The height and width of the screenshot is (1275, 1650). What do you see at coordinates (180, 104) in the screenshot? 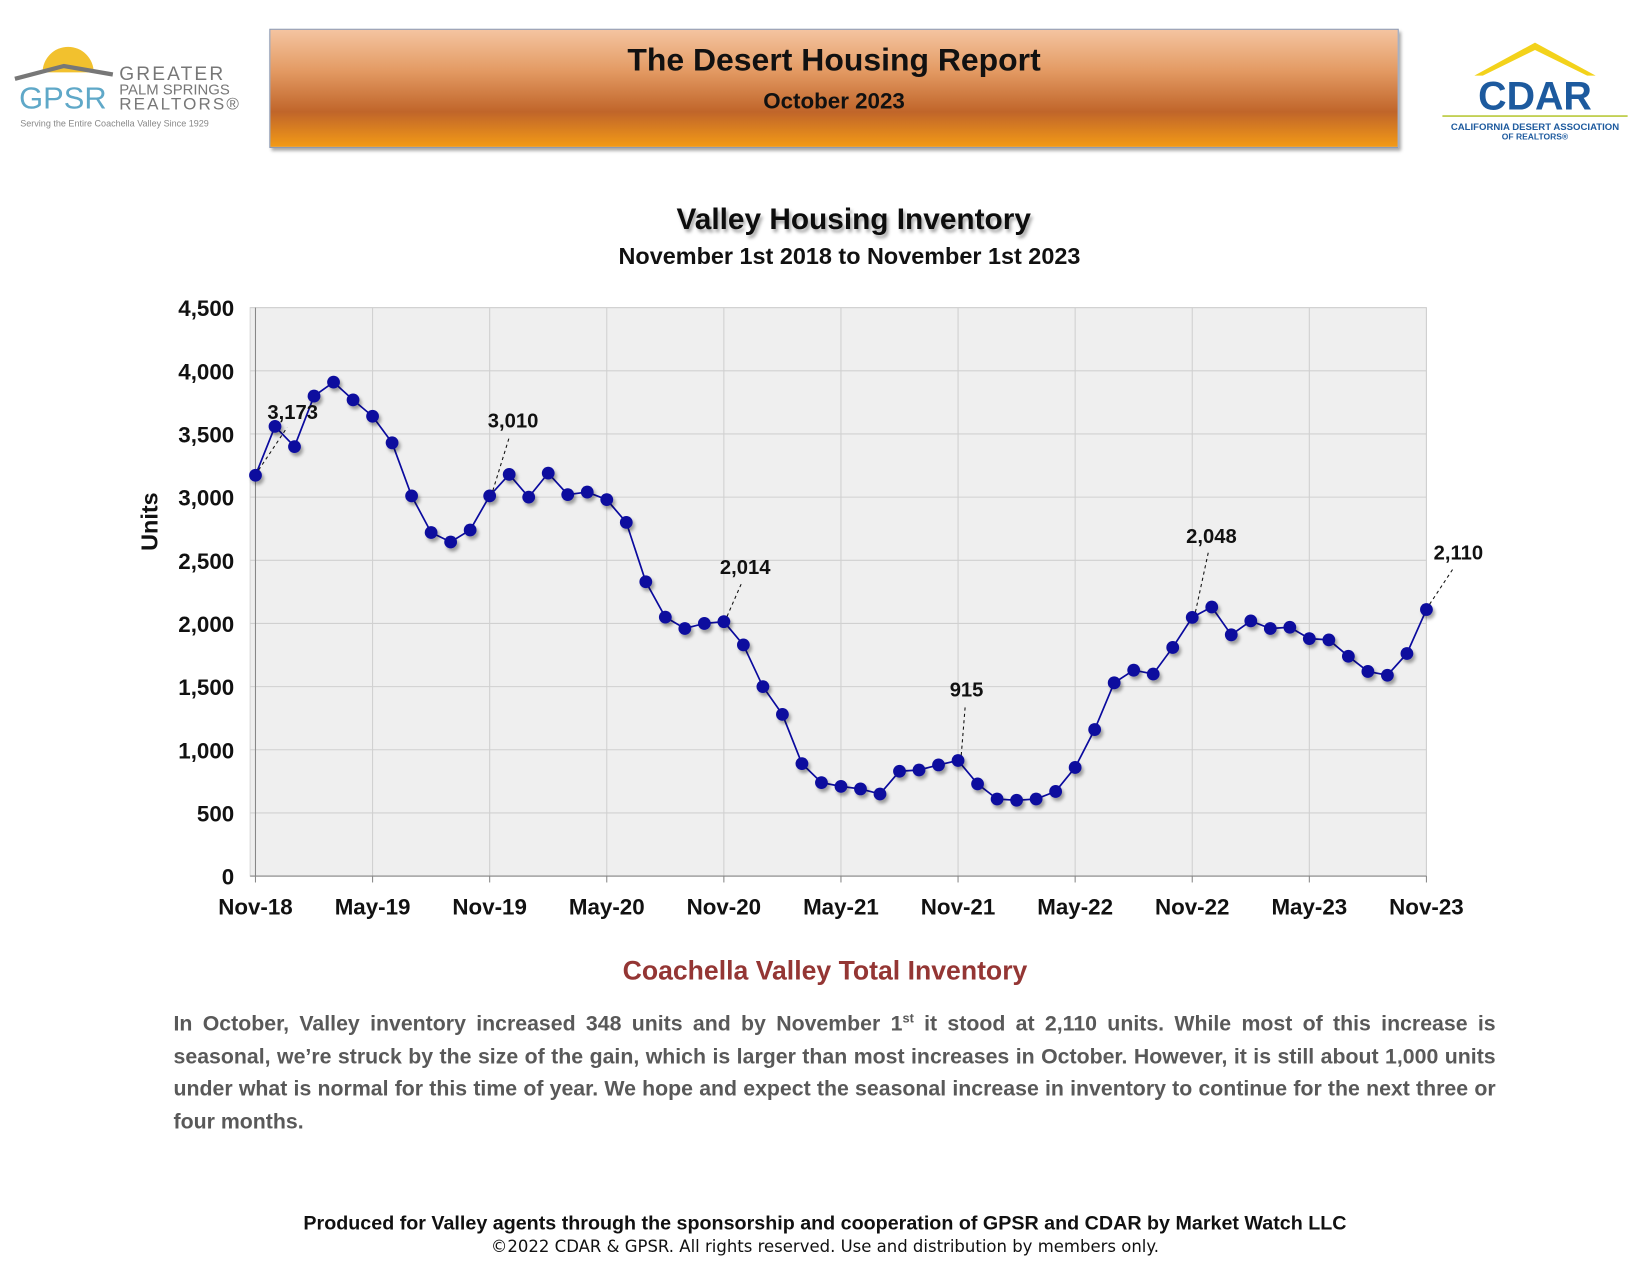
I see `logo-text: REALTORS®` at bounding box center [180, 104].